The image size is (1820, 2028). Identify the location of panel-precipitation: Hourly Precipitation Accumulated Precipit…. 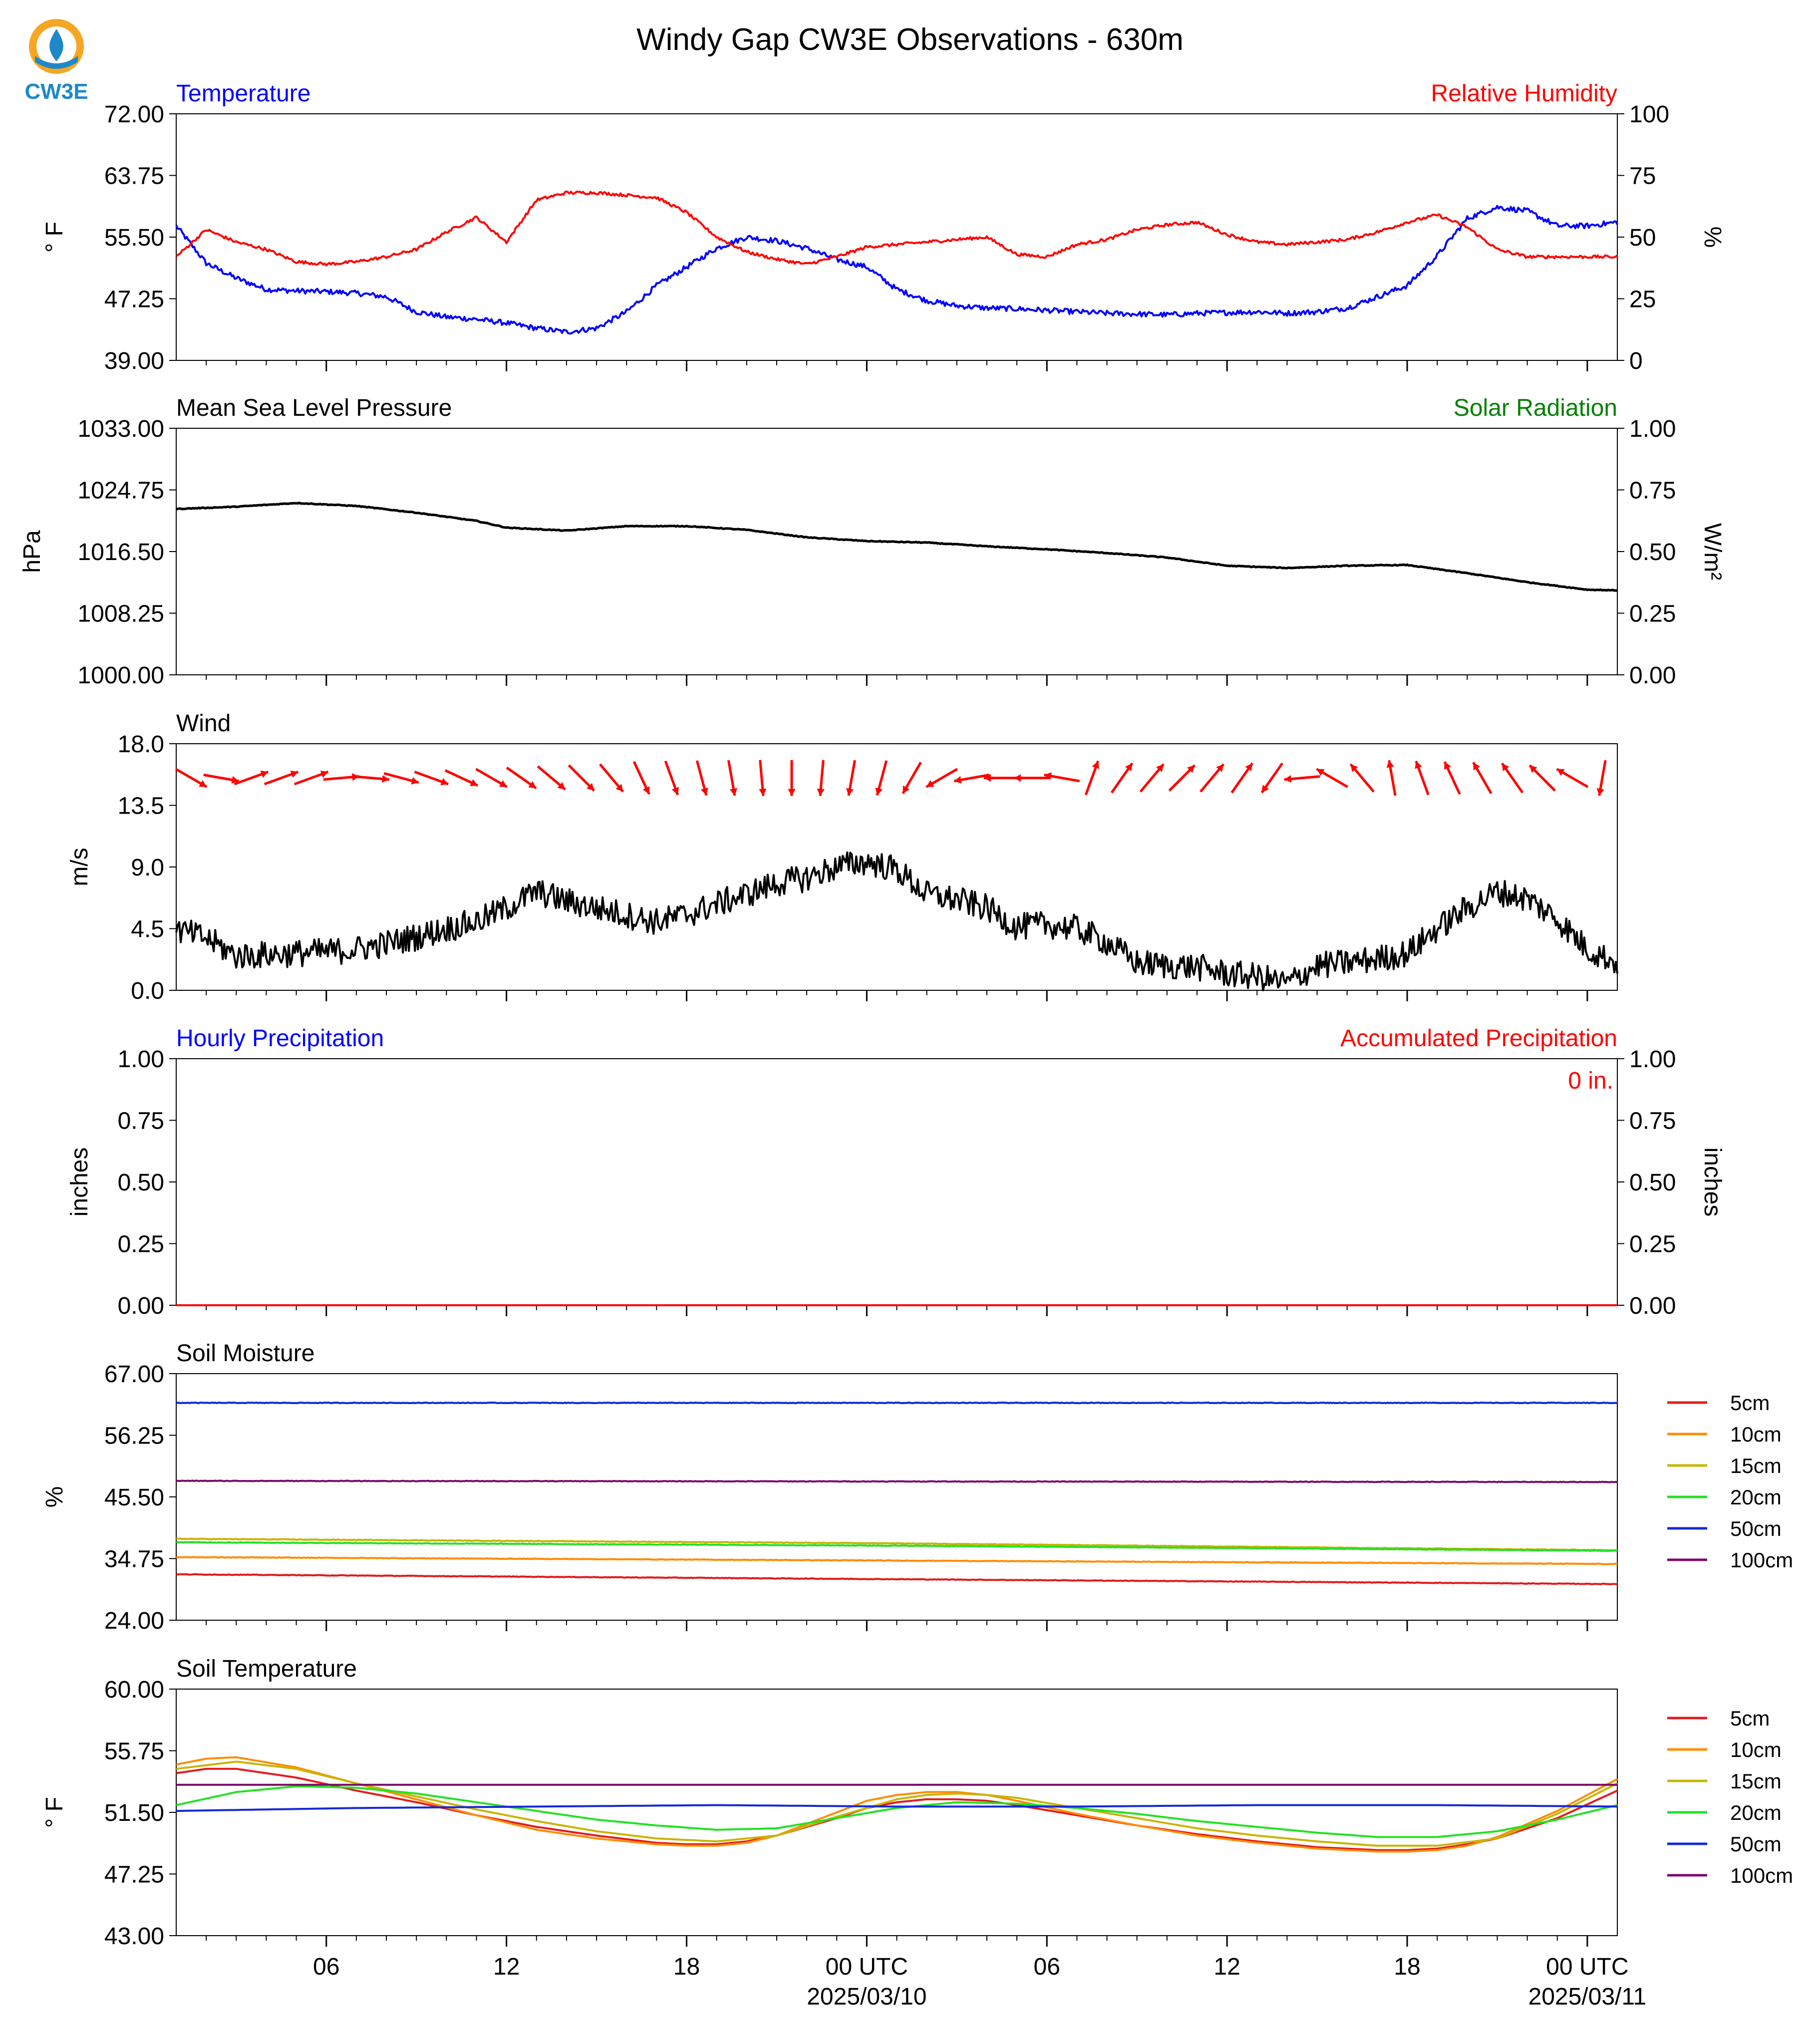
(896, 1172).